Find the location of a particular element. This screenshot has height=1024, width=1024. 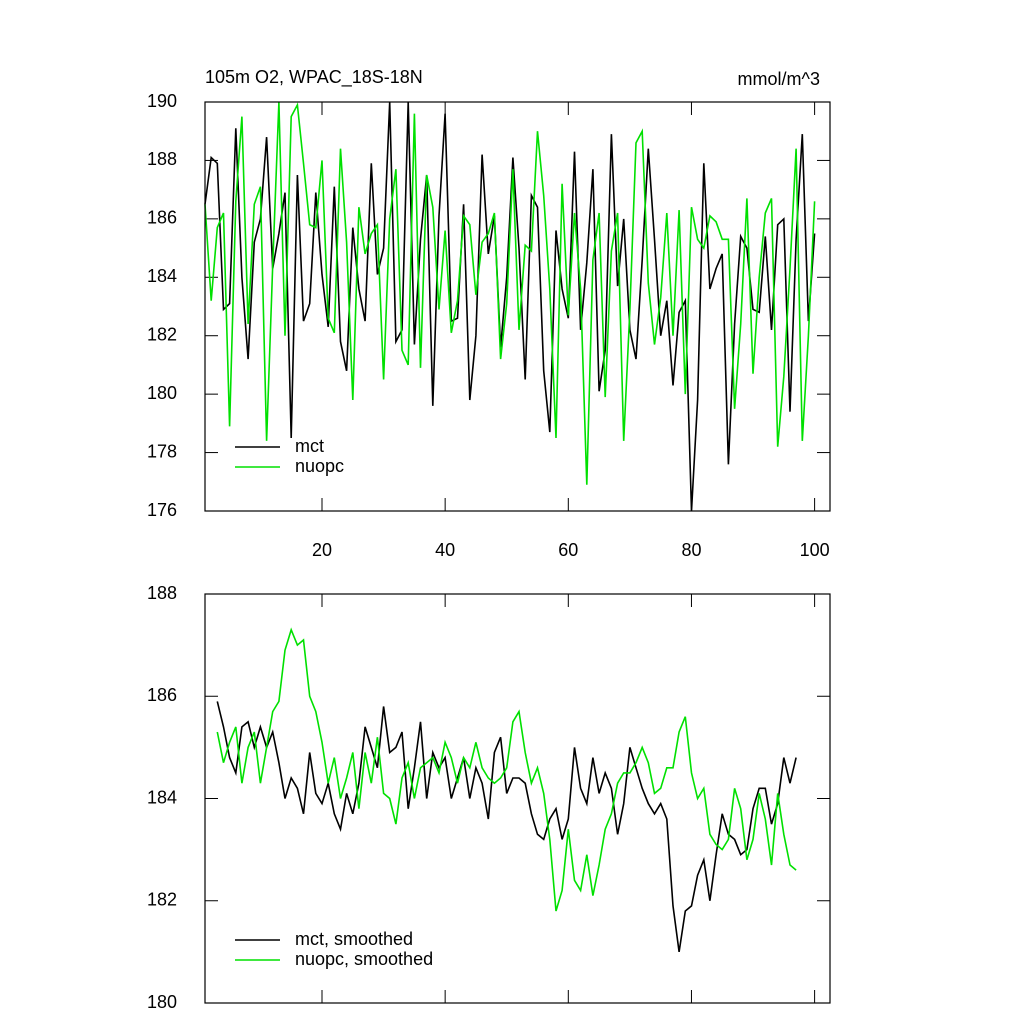

chart-title: 105m O2, WPAC_18S-18N is located at coordinates (314, 77).